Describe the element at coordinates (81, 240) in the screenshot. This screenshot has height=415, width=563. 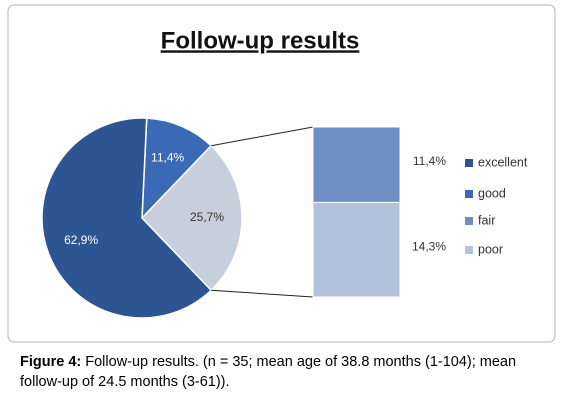
I see `data-label: 62,9%` at that location.